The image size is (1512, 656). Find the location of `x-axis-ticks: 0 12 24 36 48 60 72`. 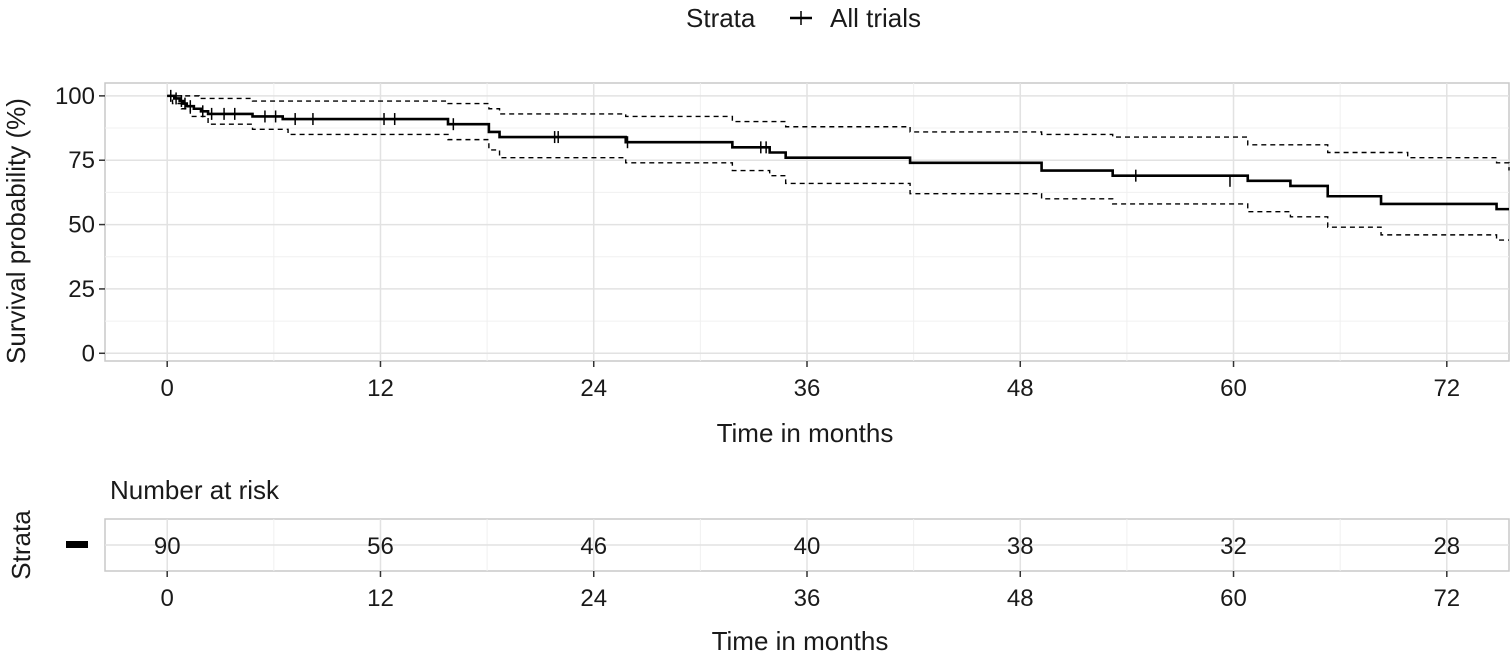

x-axis-ticks: 0 12 24 36 48 60 72 is located at coordinates (810, 381).